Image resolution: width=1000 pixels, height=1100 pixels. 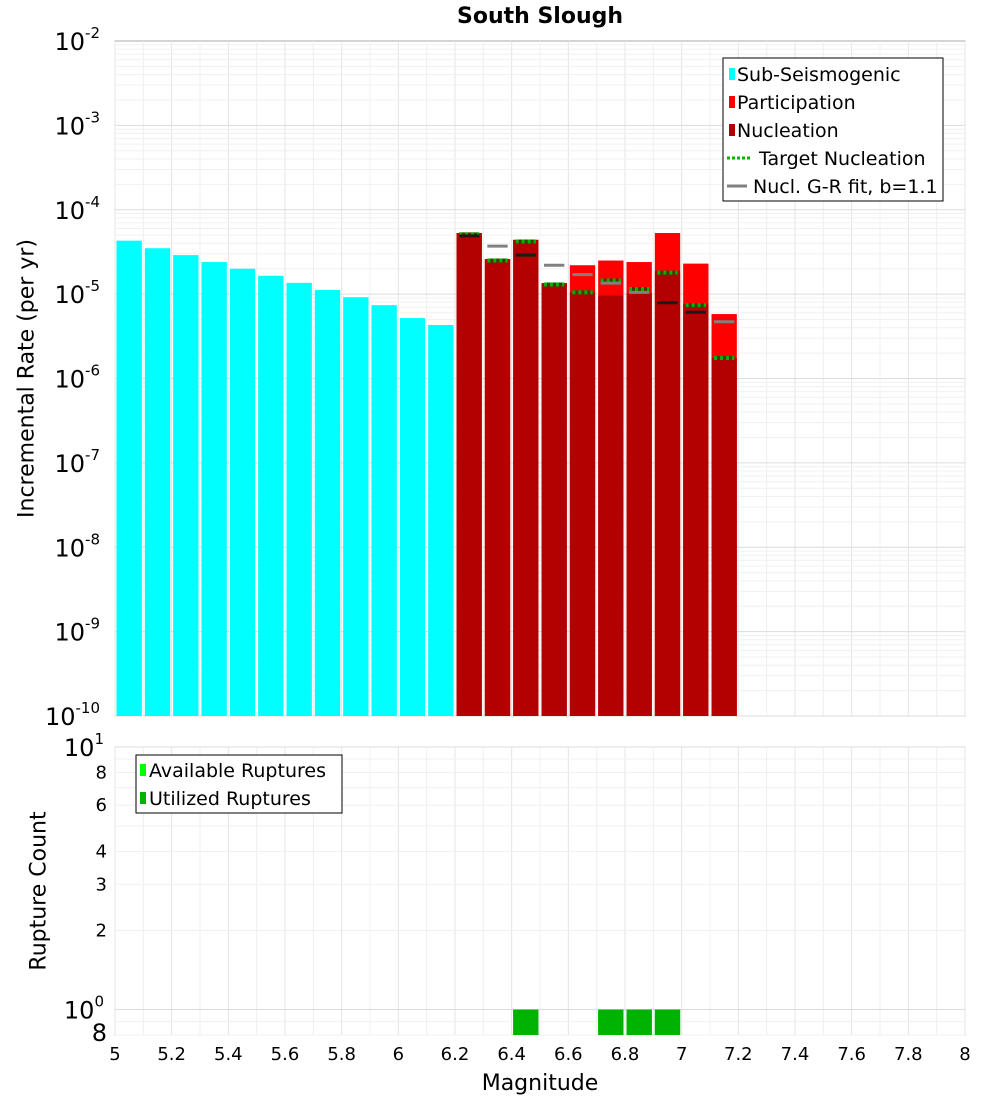 I want to click on top-y-tick-label: 10⁻³, so click(x=77, y=124).